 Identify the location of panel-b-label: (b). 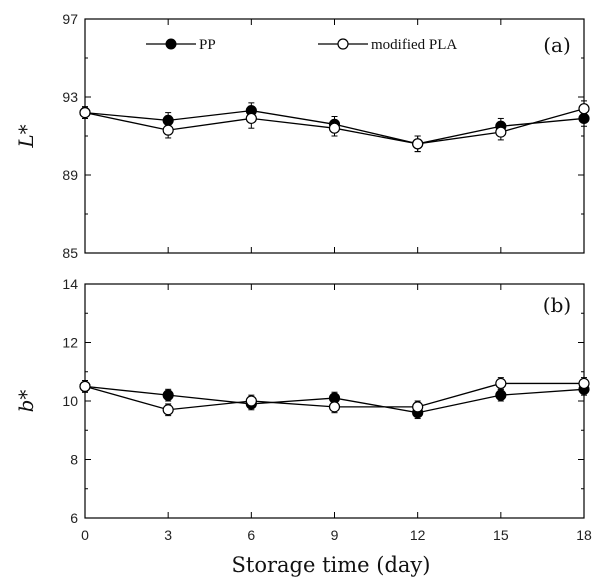
(557, 305).